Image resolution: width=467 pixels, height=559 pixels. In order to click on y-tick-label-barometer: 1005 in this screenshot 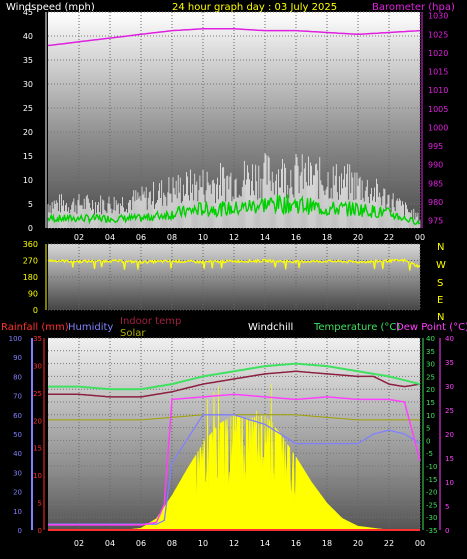, I will do `click(438, 109)`.